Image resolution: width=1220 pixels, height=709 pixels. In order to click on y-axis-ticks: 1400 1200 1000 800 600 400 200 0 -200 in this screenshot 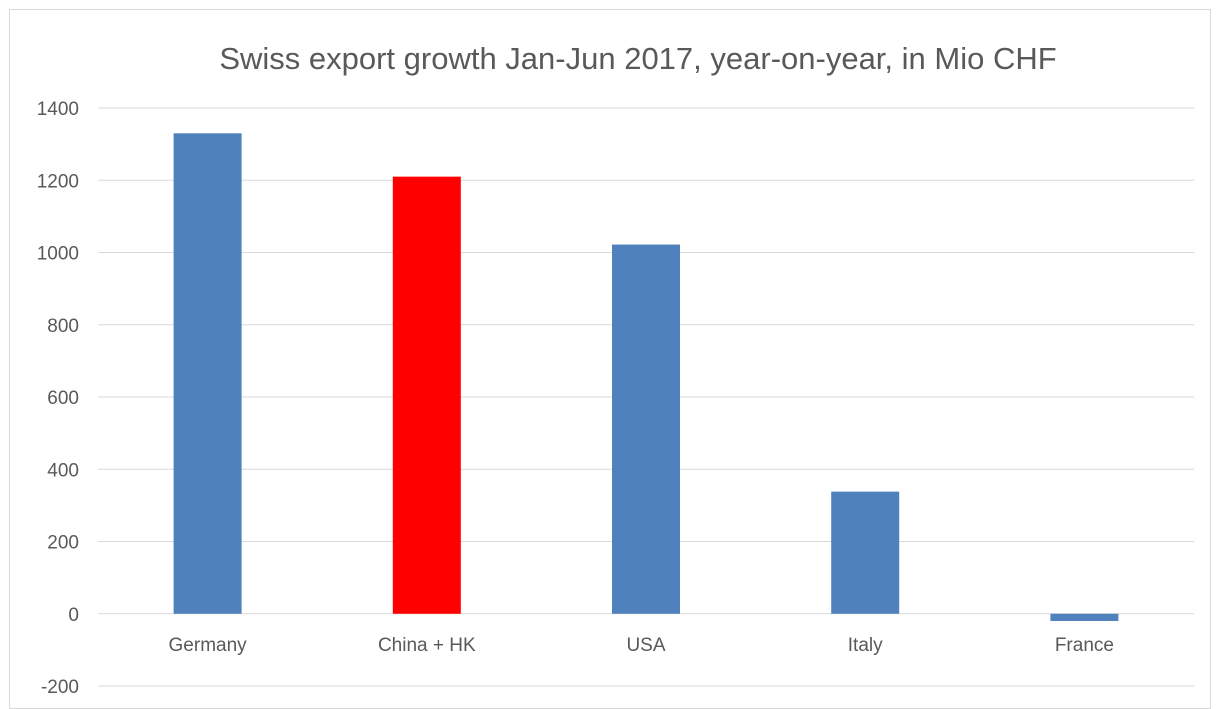, I will do `click(58, 398)`.